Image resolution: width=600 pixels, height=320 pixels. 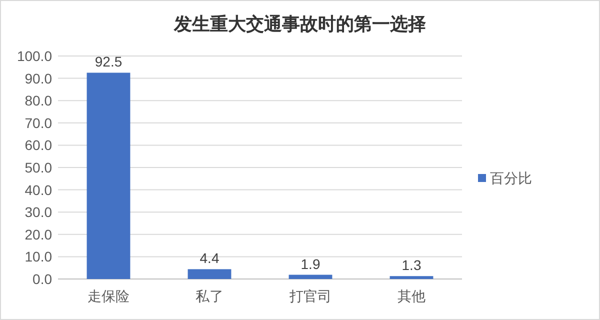 What do you see at coordinates (299, 24) in the screenshot?
I see `chart-title: 发生重大交通事故时的第一选择` at bounding box center [299, 24].